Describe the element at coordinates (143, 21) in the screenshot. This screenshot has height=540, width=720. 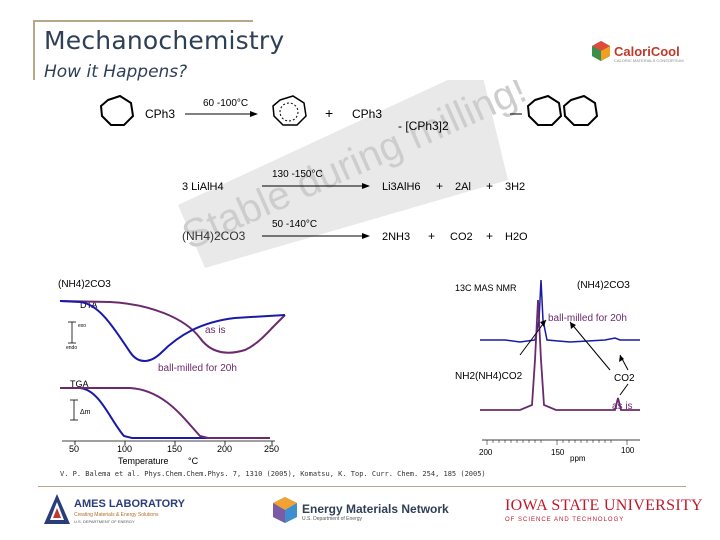
I see `header-bracket-horizontal` at that location.